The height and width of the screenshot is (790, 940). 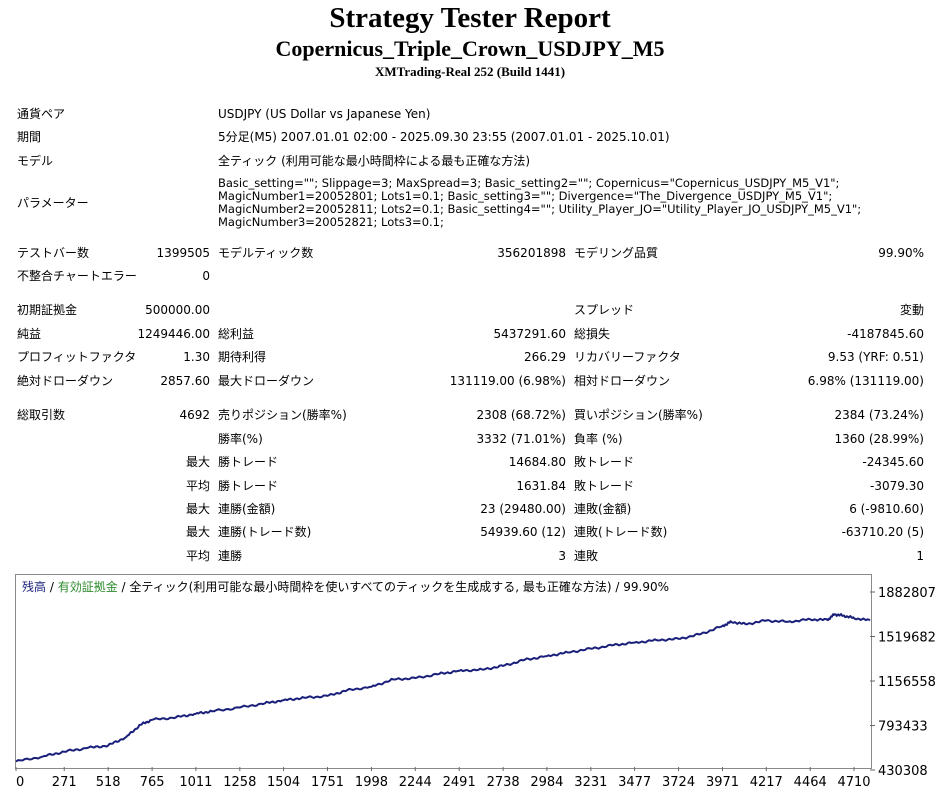 What do you see at coordinates (879, 415) in the screenshot?
I see `long-value: 2384 (73.24%)` at bounding box center [879, 415].